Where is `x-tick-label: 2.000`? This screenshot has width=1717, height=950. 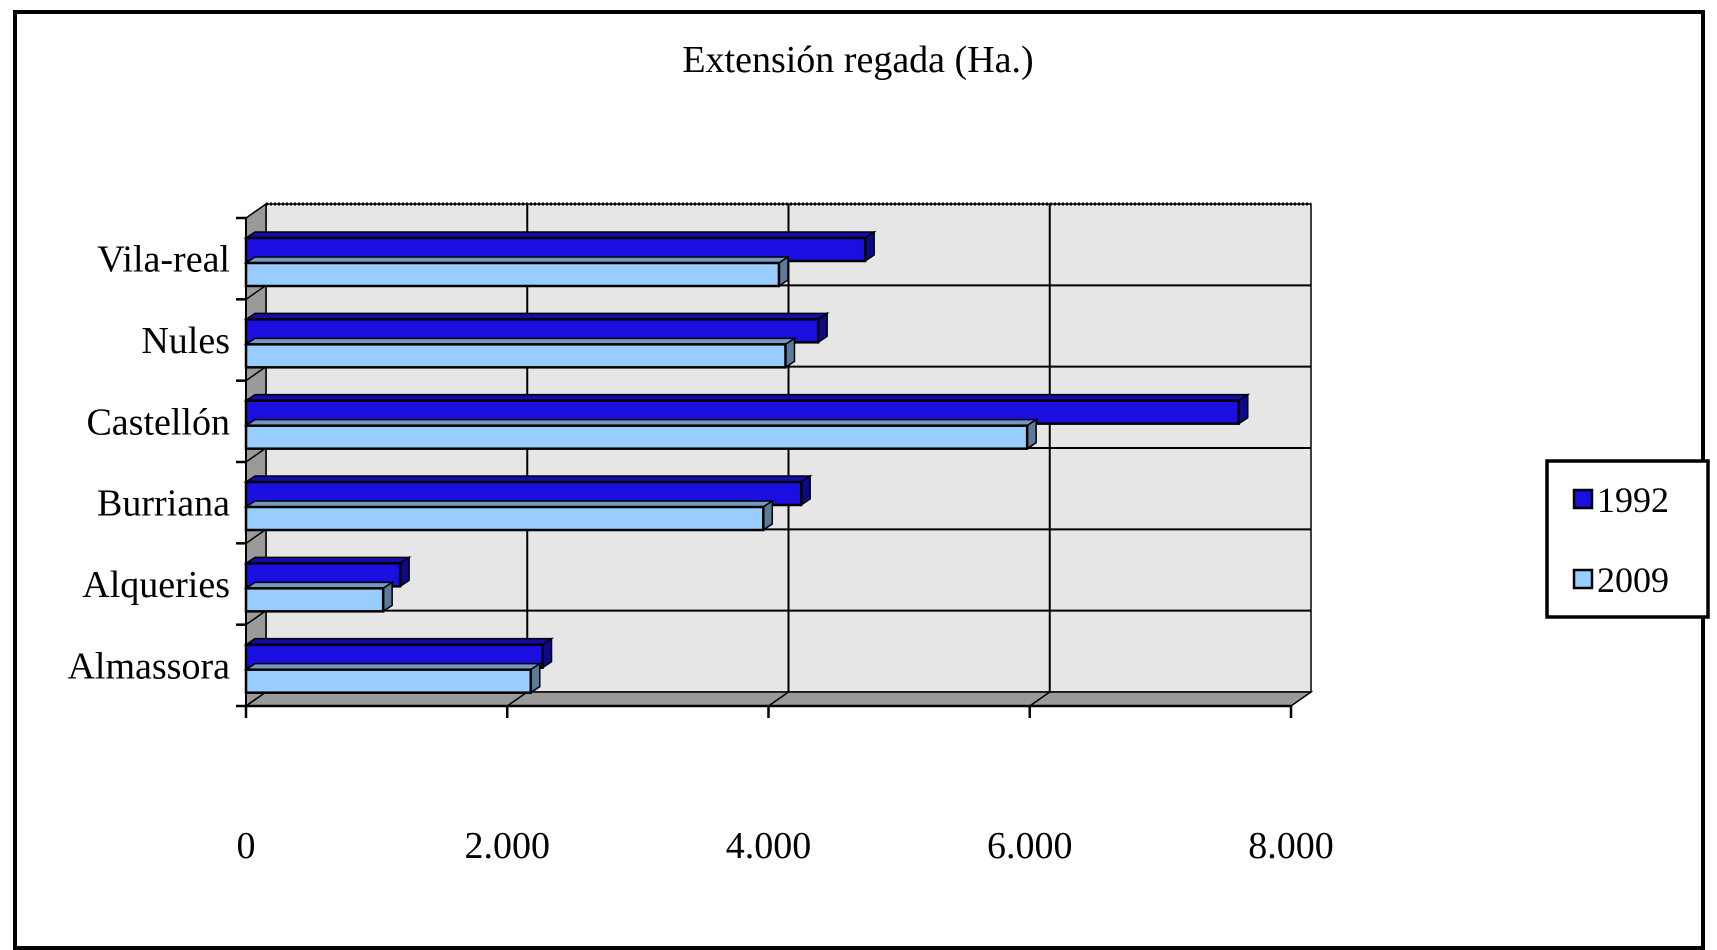 x-tick-label: 2.000 is located at coordinates (508, 846).